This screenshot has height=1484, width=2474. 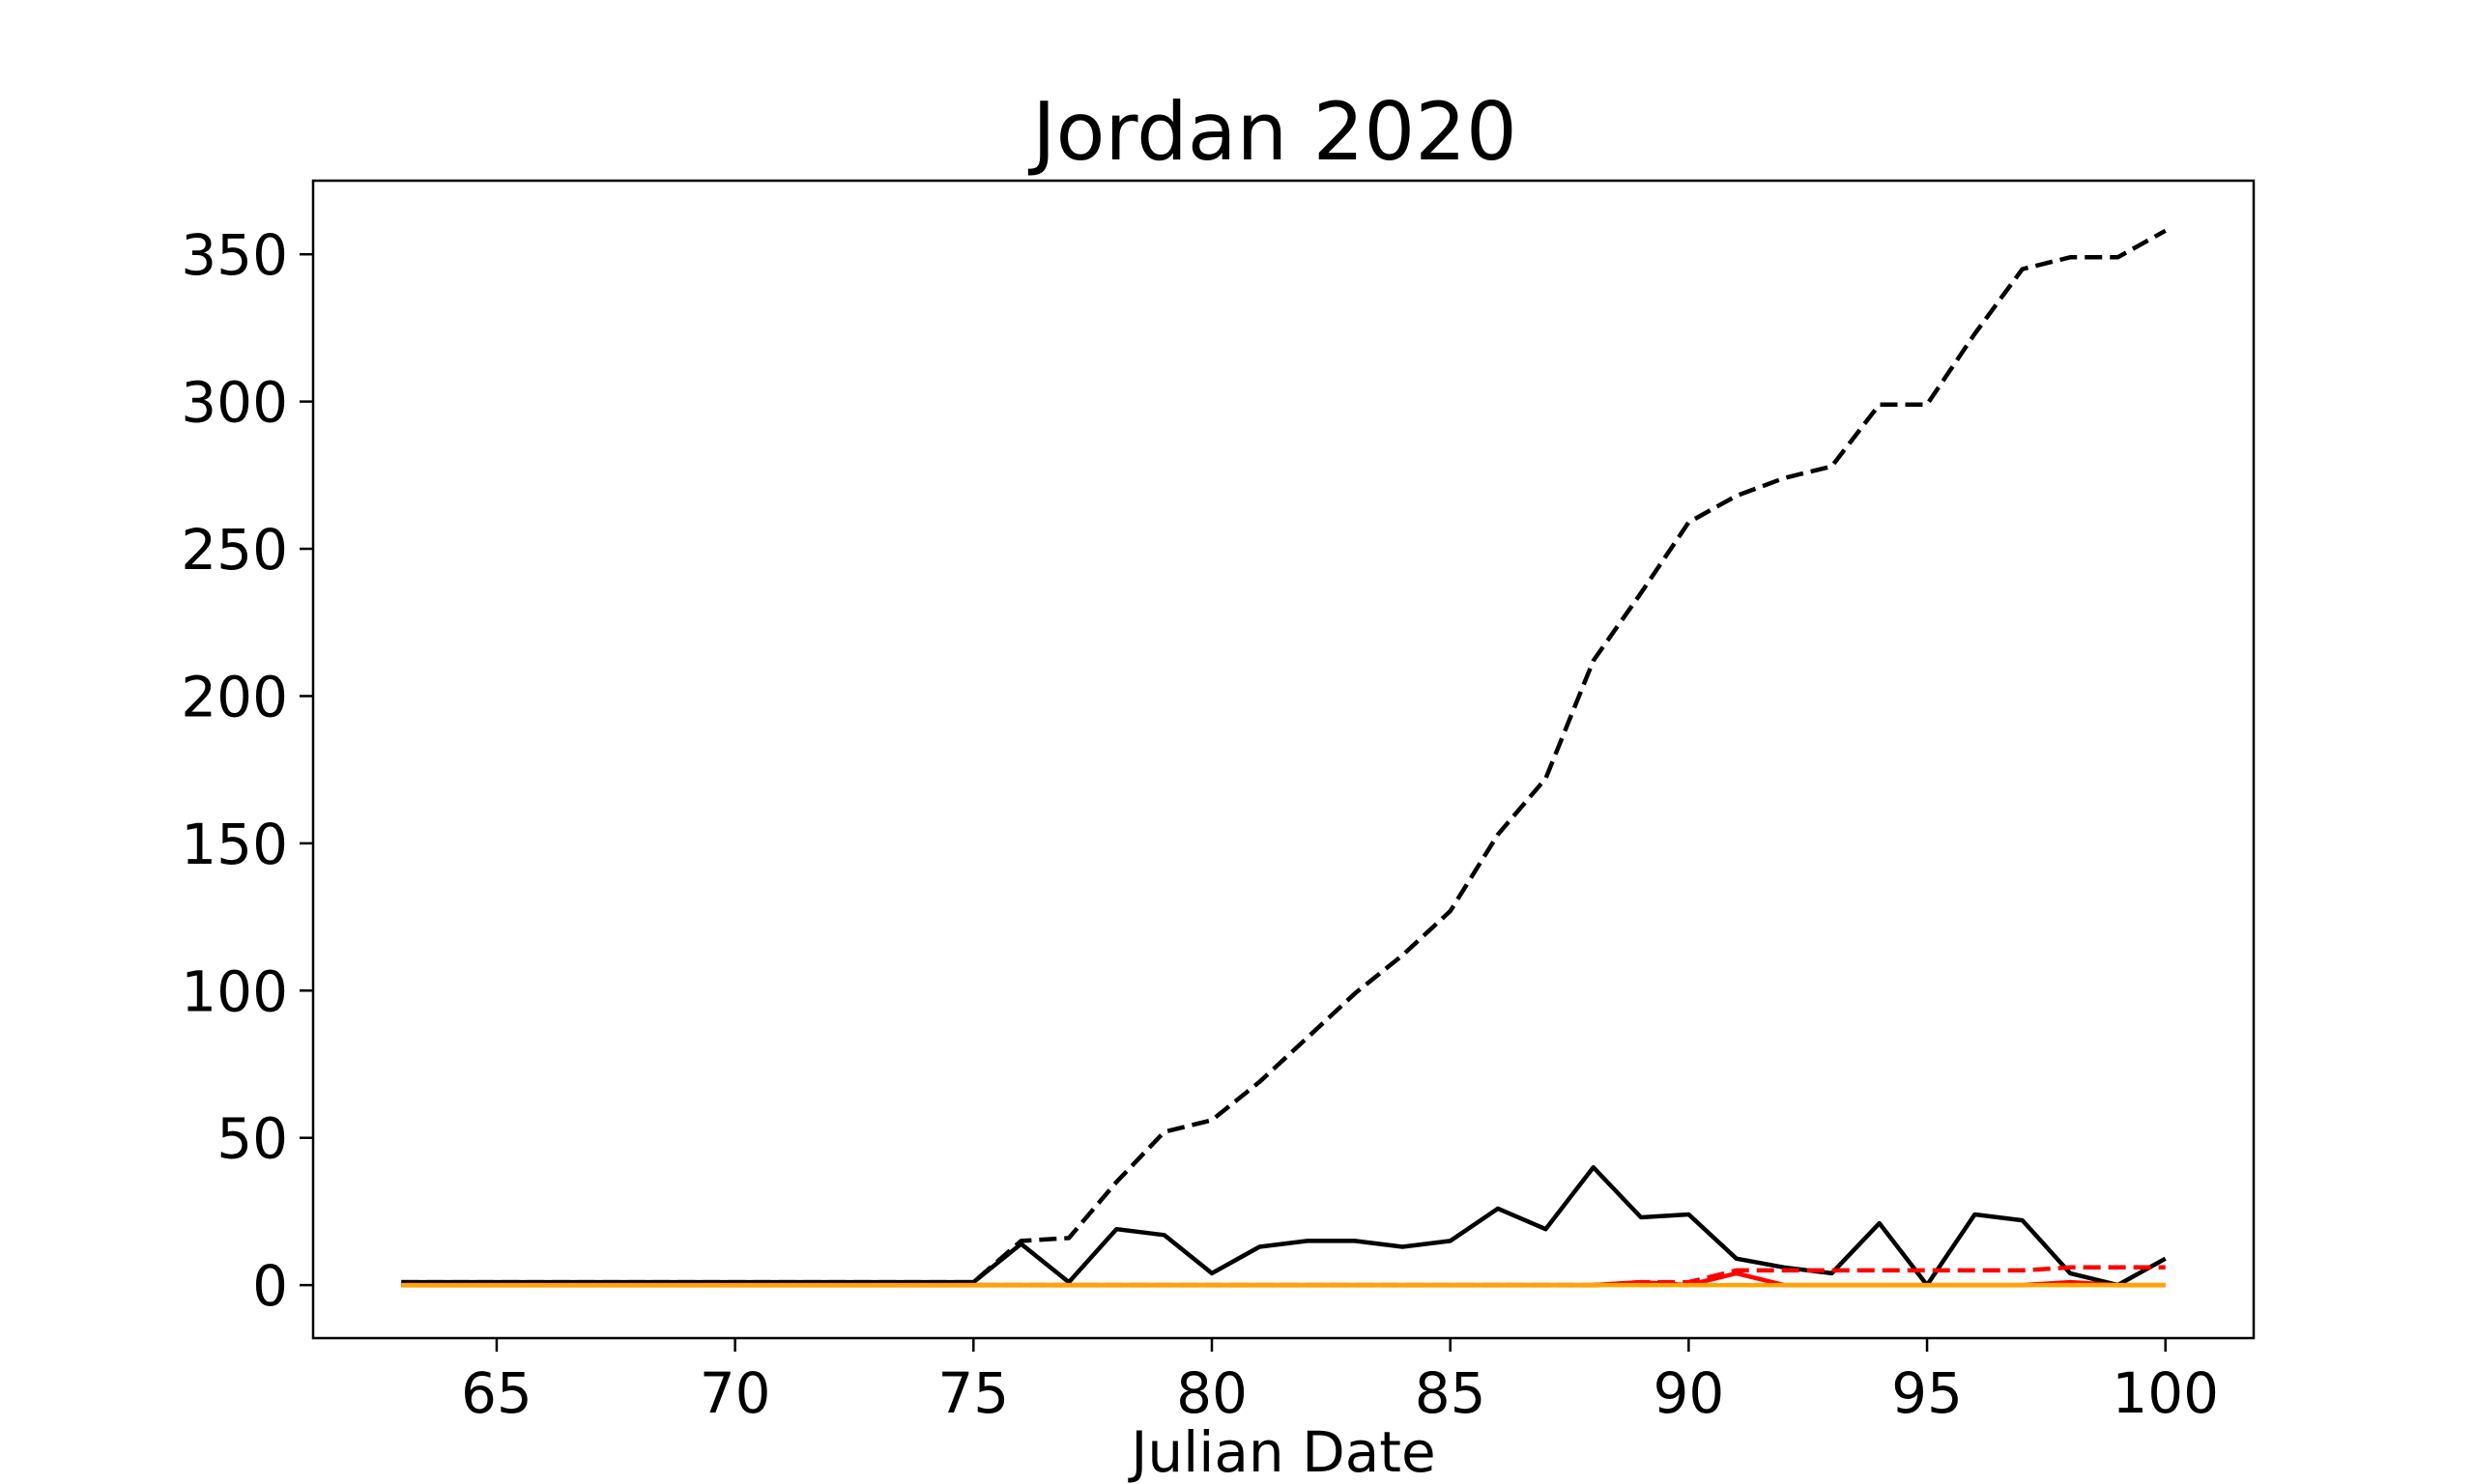 What do you see at coordinates (235, 845) in the screenshot?
I see `y-tick-label: 150` at bounding box center [235, 845].